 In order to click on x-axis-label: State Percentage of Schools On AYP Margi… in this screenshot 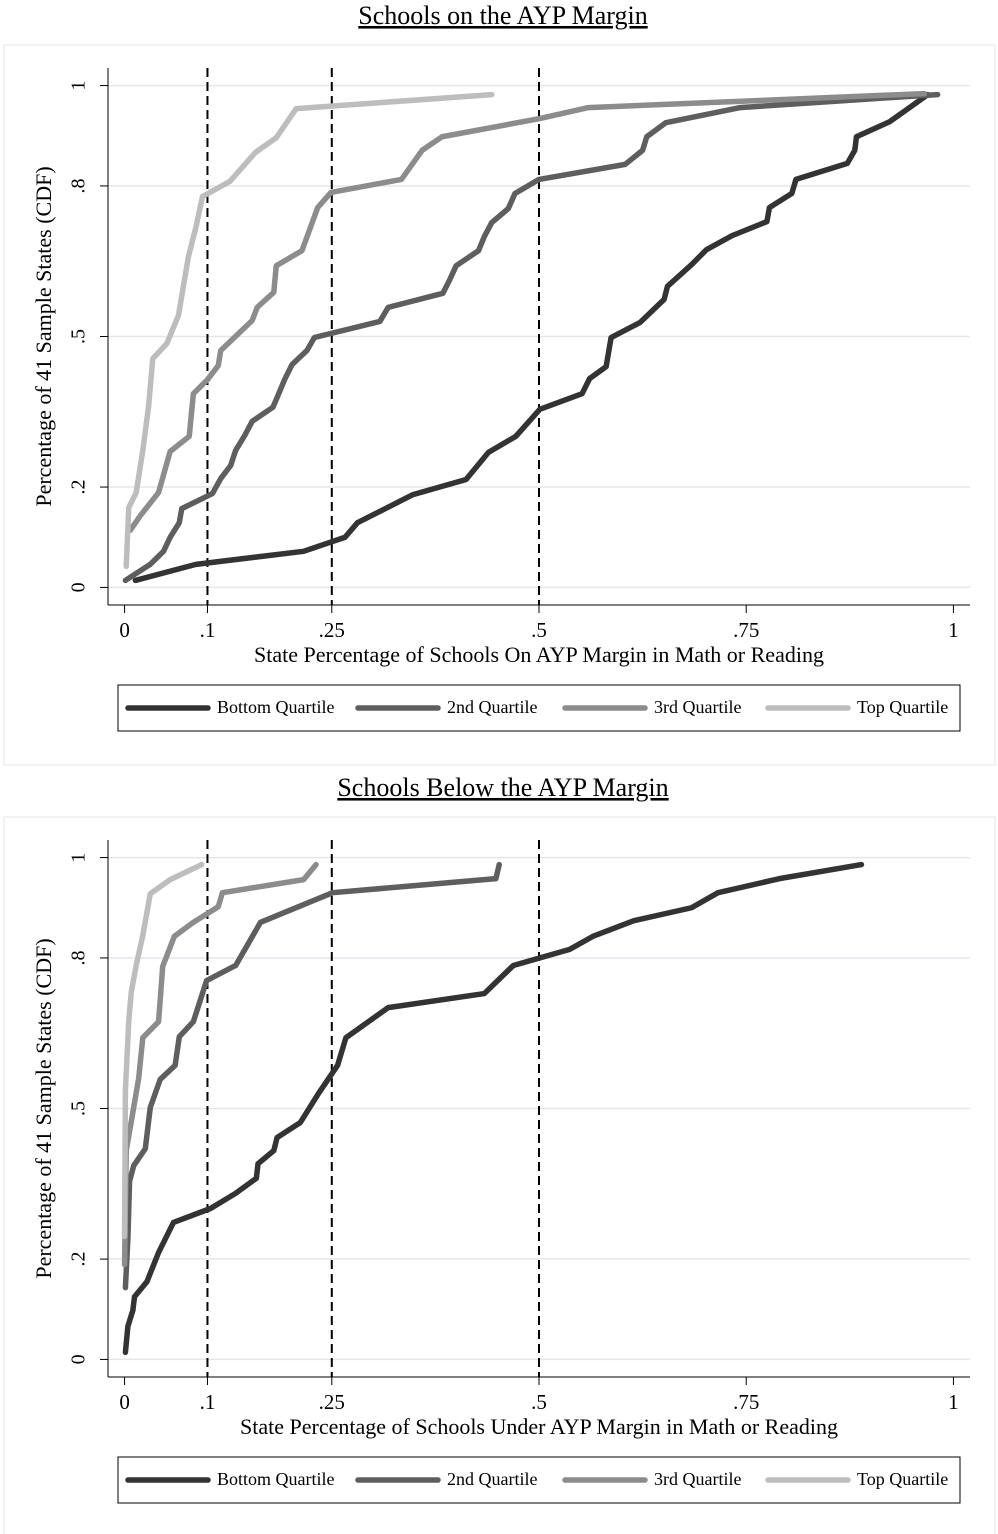, I will do `click(539, 654)`.